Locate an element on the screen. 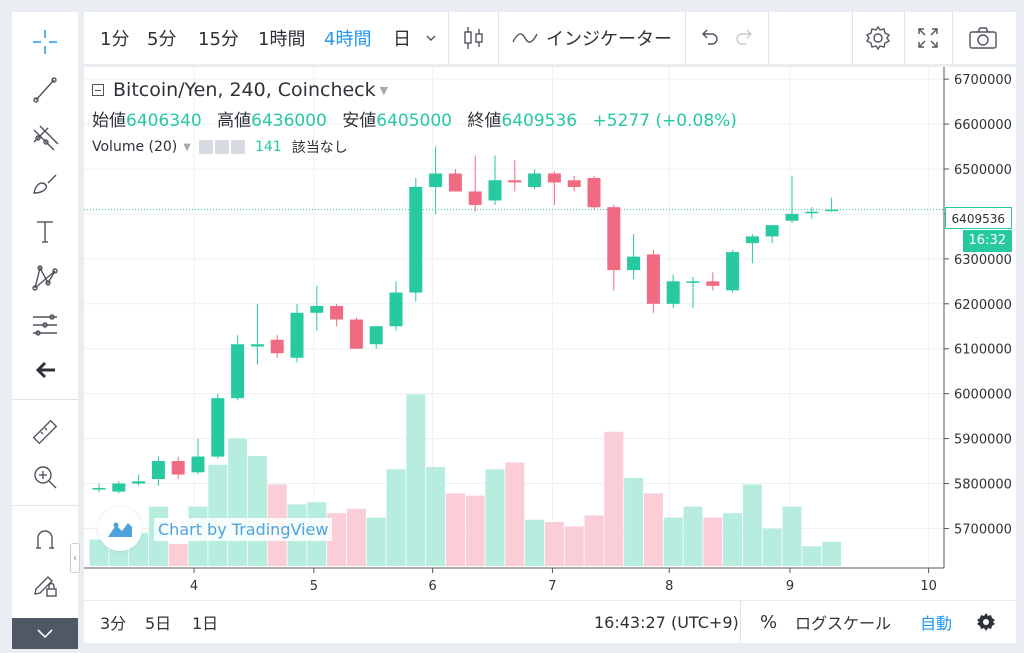 This screenshot has width=1024, height=653. y-tick-label: 5800000 is located at coordinates (983, 485).